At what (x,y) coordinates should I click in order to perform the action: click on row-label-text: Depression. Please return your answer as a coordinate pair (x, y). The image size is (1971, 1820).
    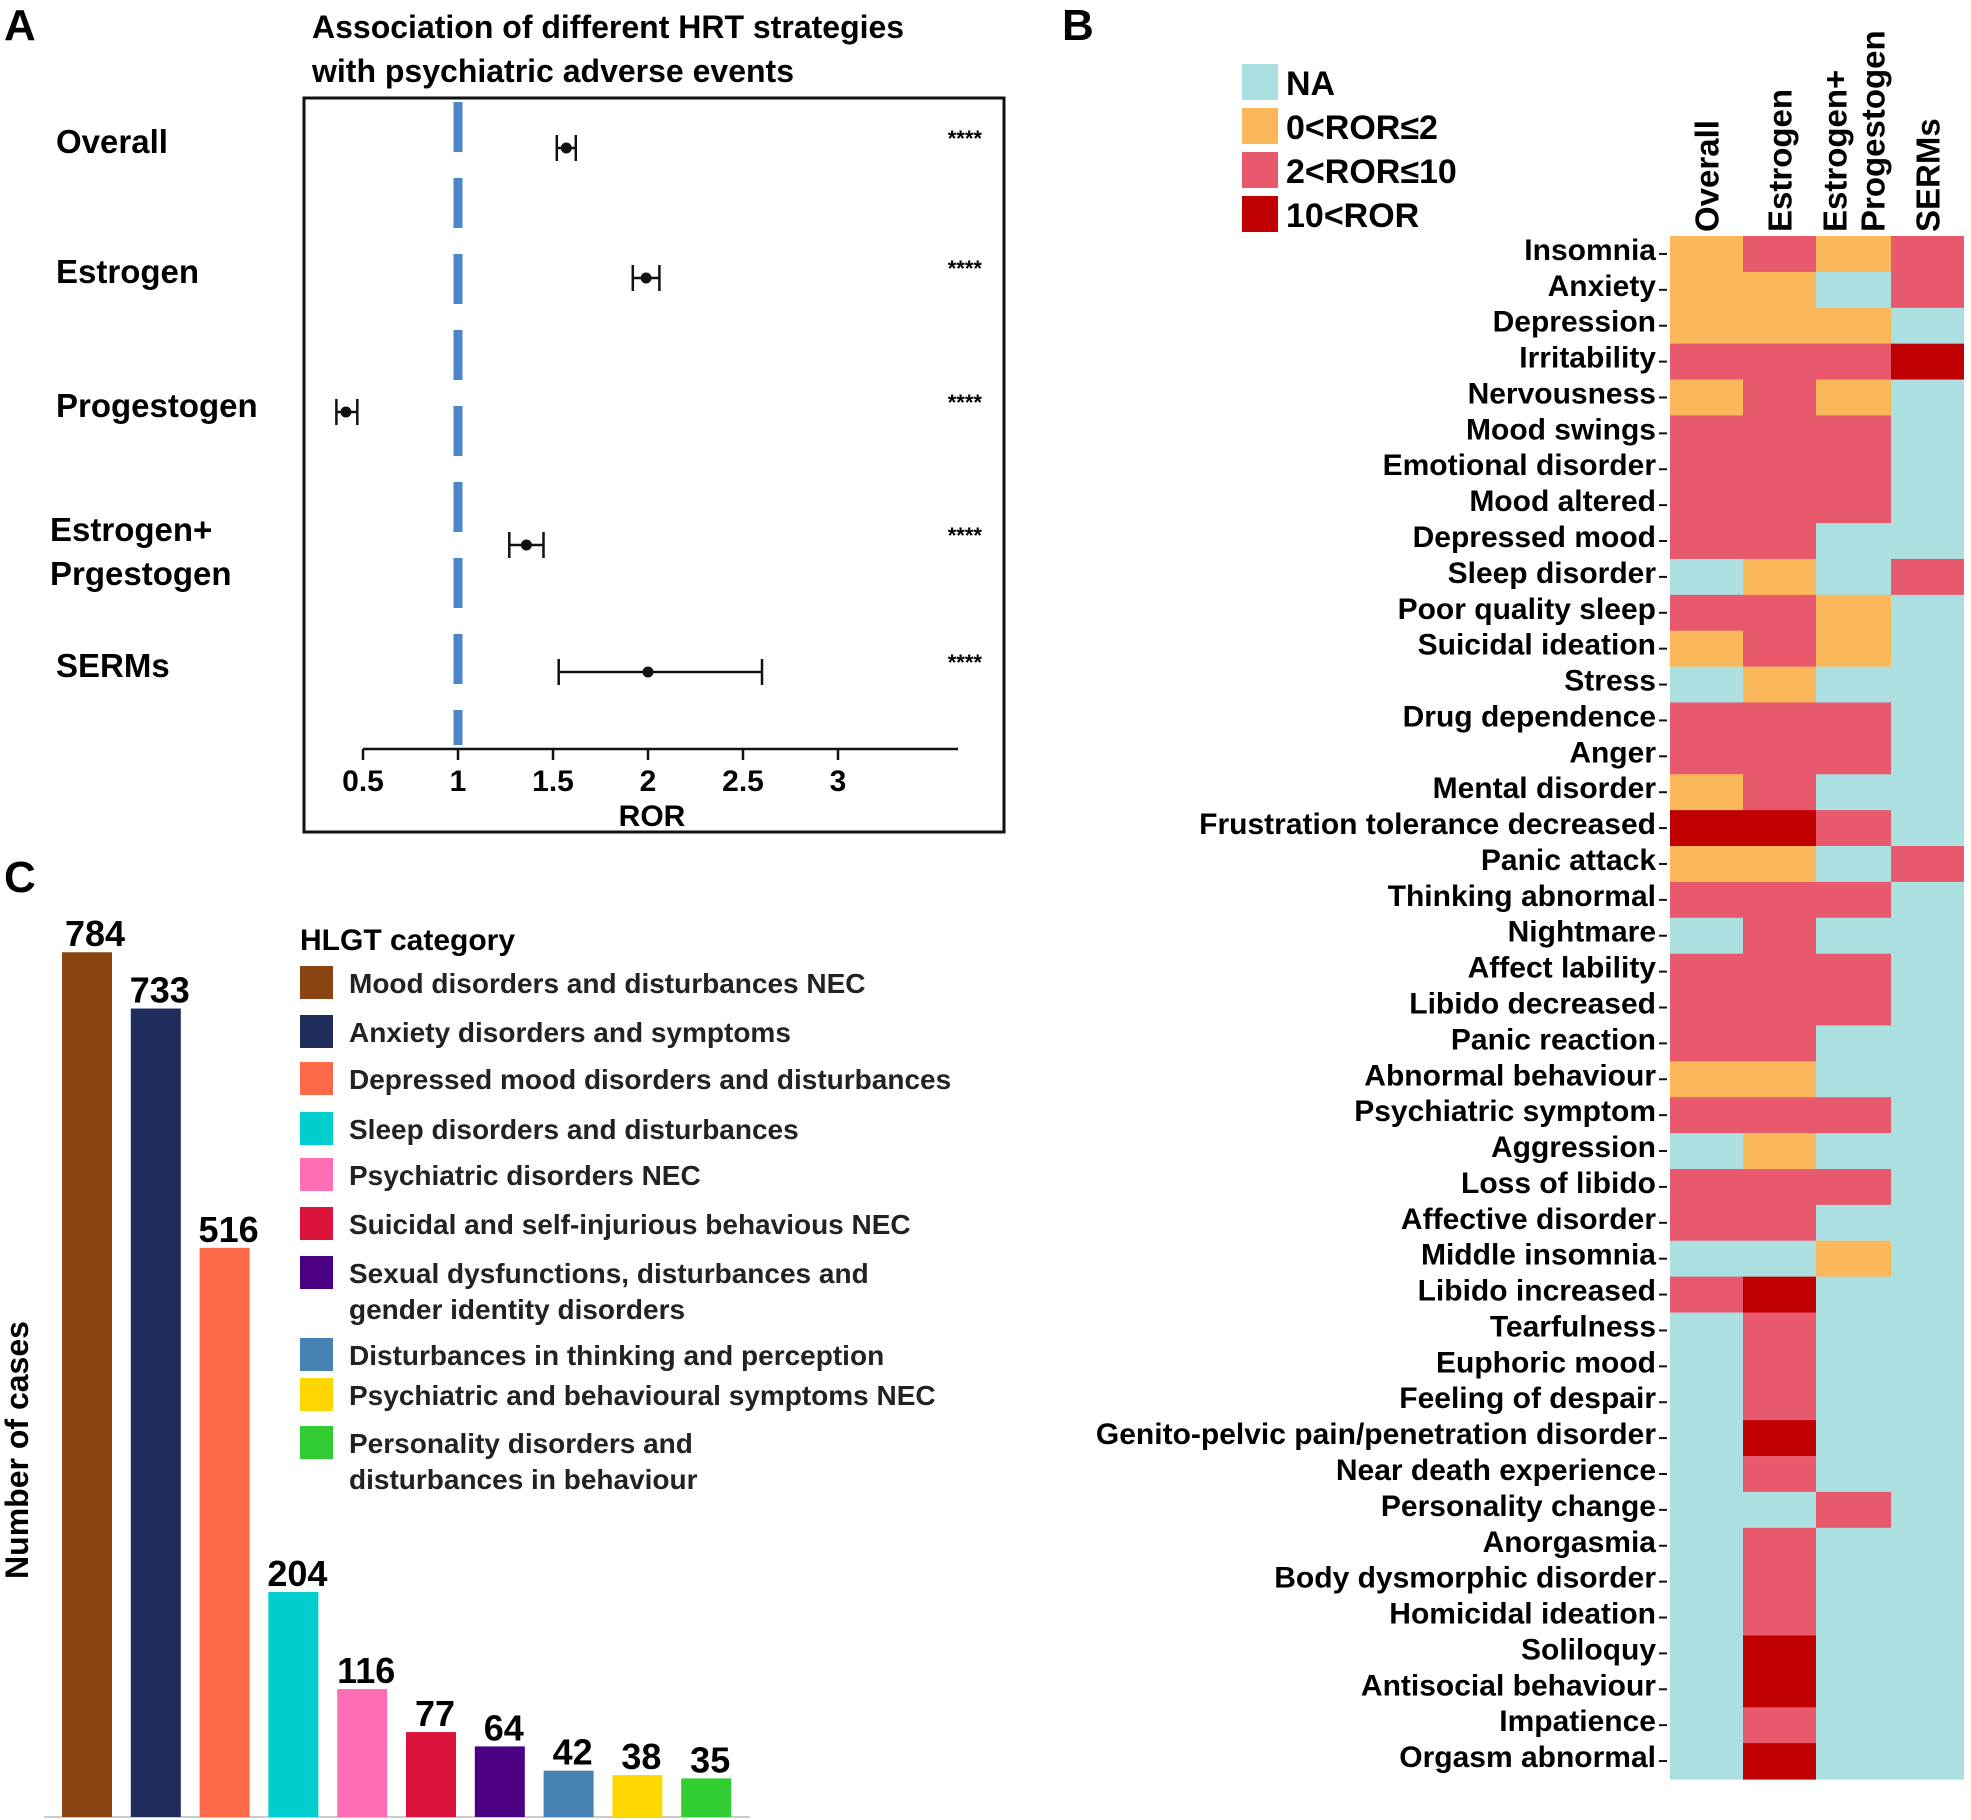
    Looking at the image, I should click on (1574, 322).